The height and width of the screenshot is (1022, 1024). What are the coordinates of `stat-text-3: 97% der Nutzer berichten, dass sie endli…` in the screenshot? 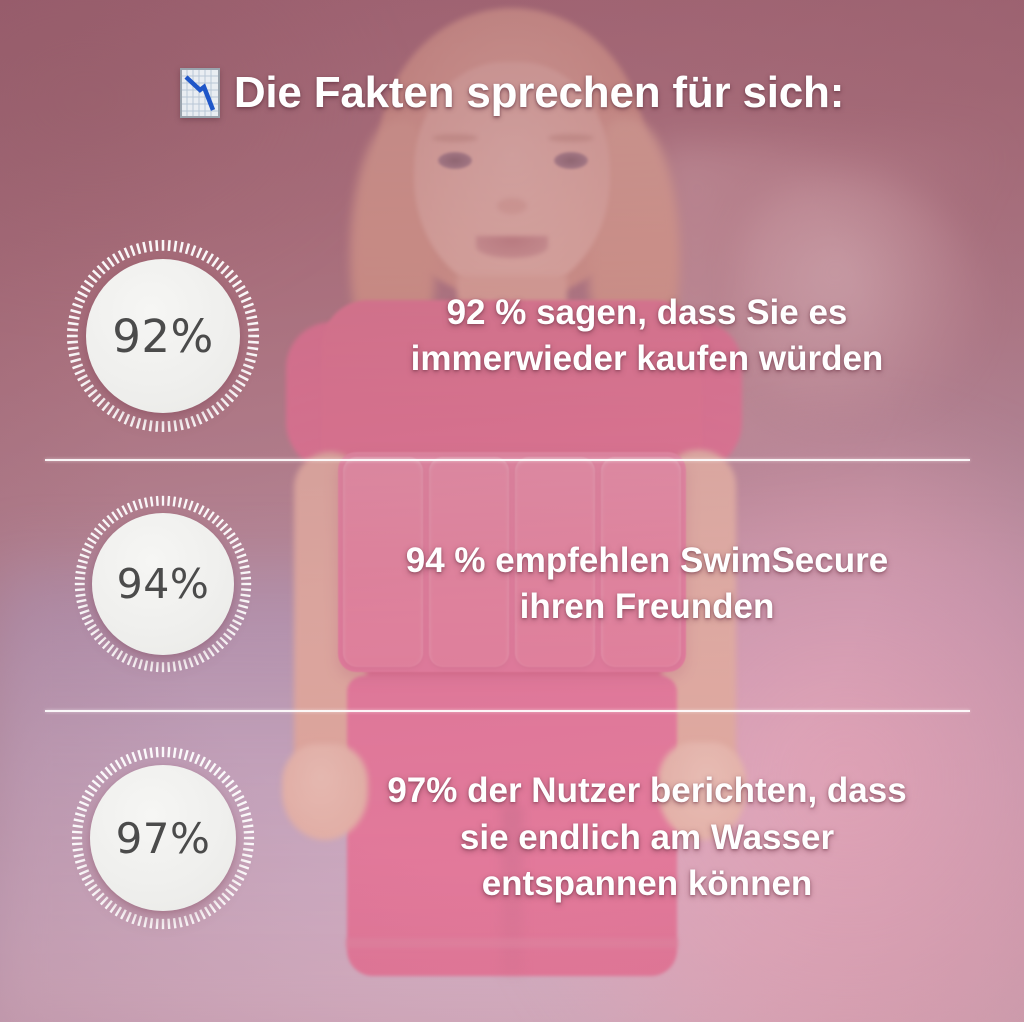 It's located at (675, 838).